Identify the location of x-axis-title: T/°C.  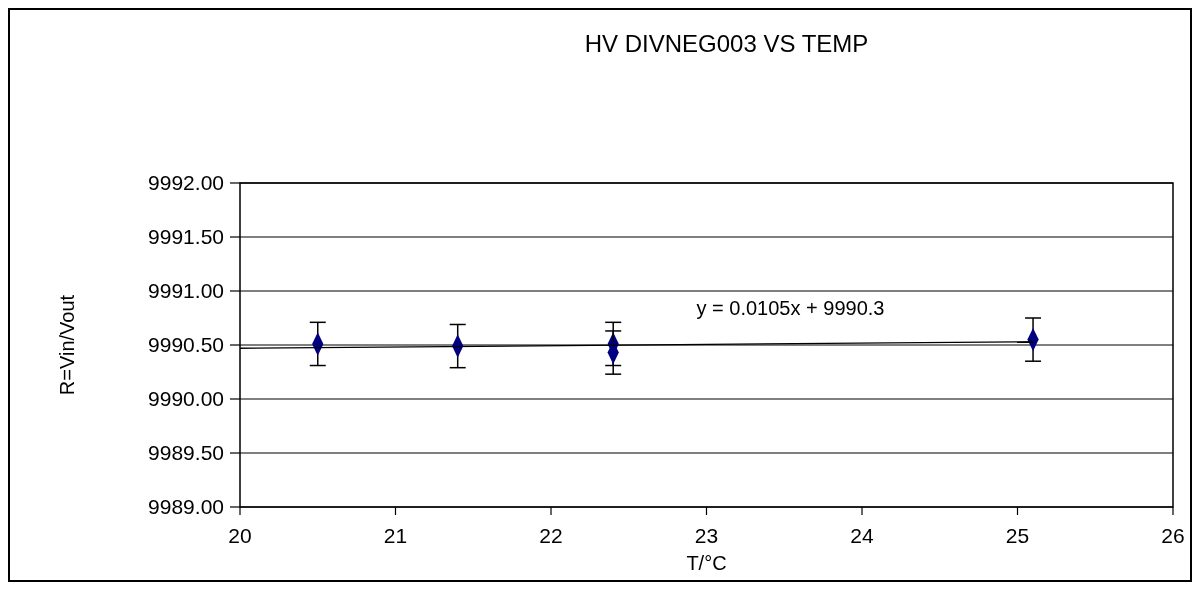
(706, 563).